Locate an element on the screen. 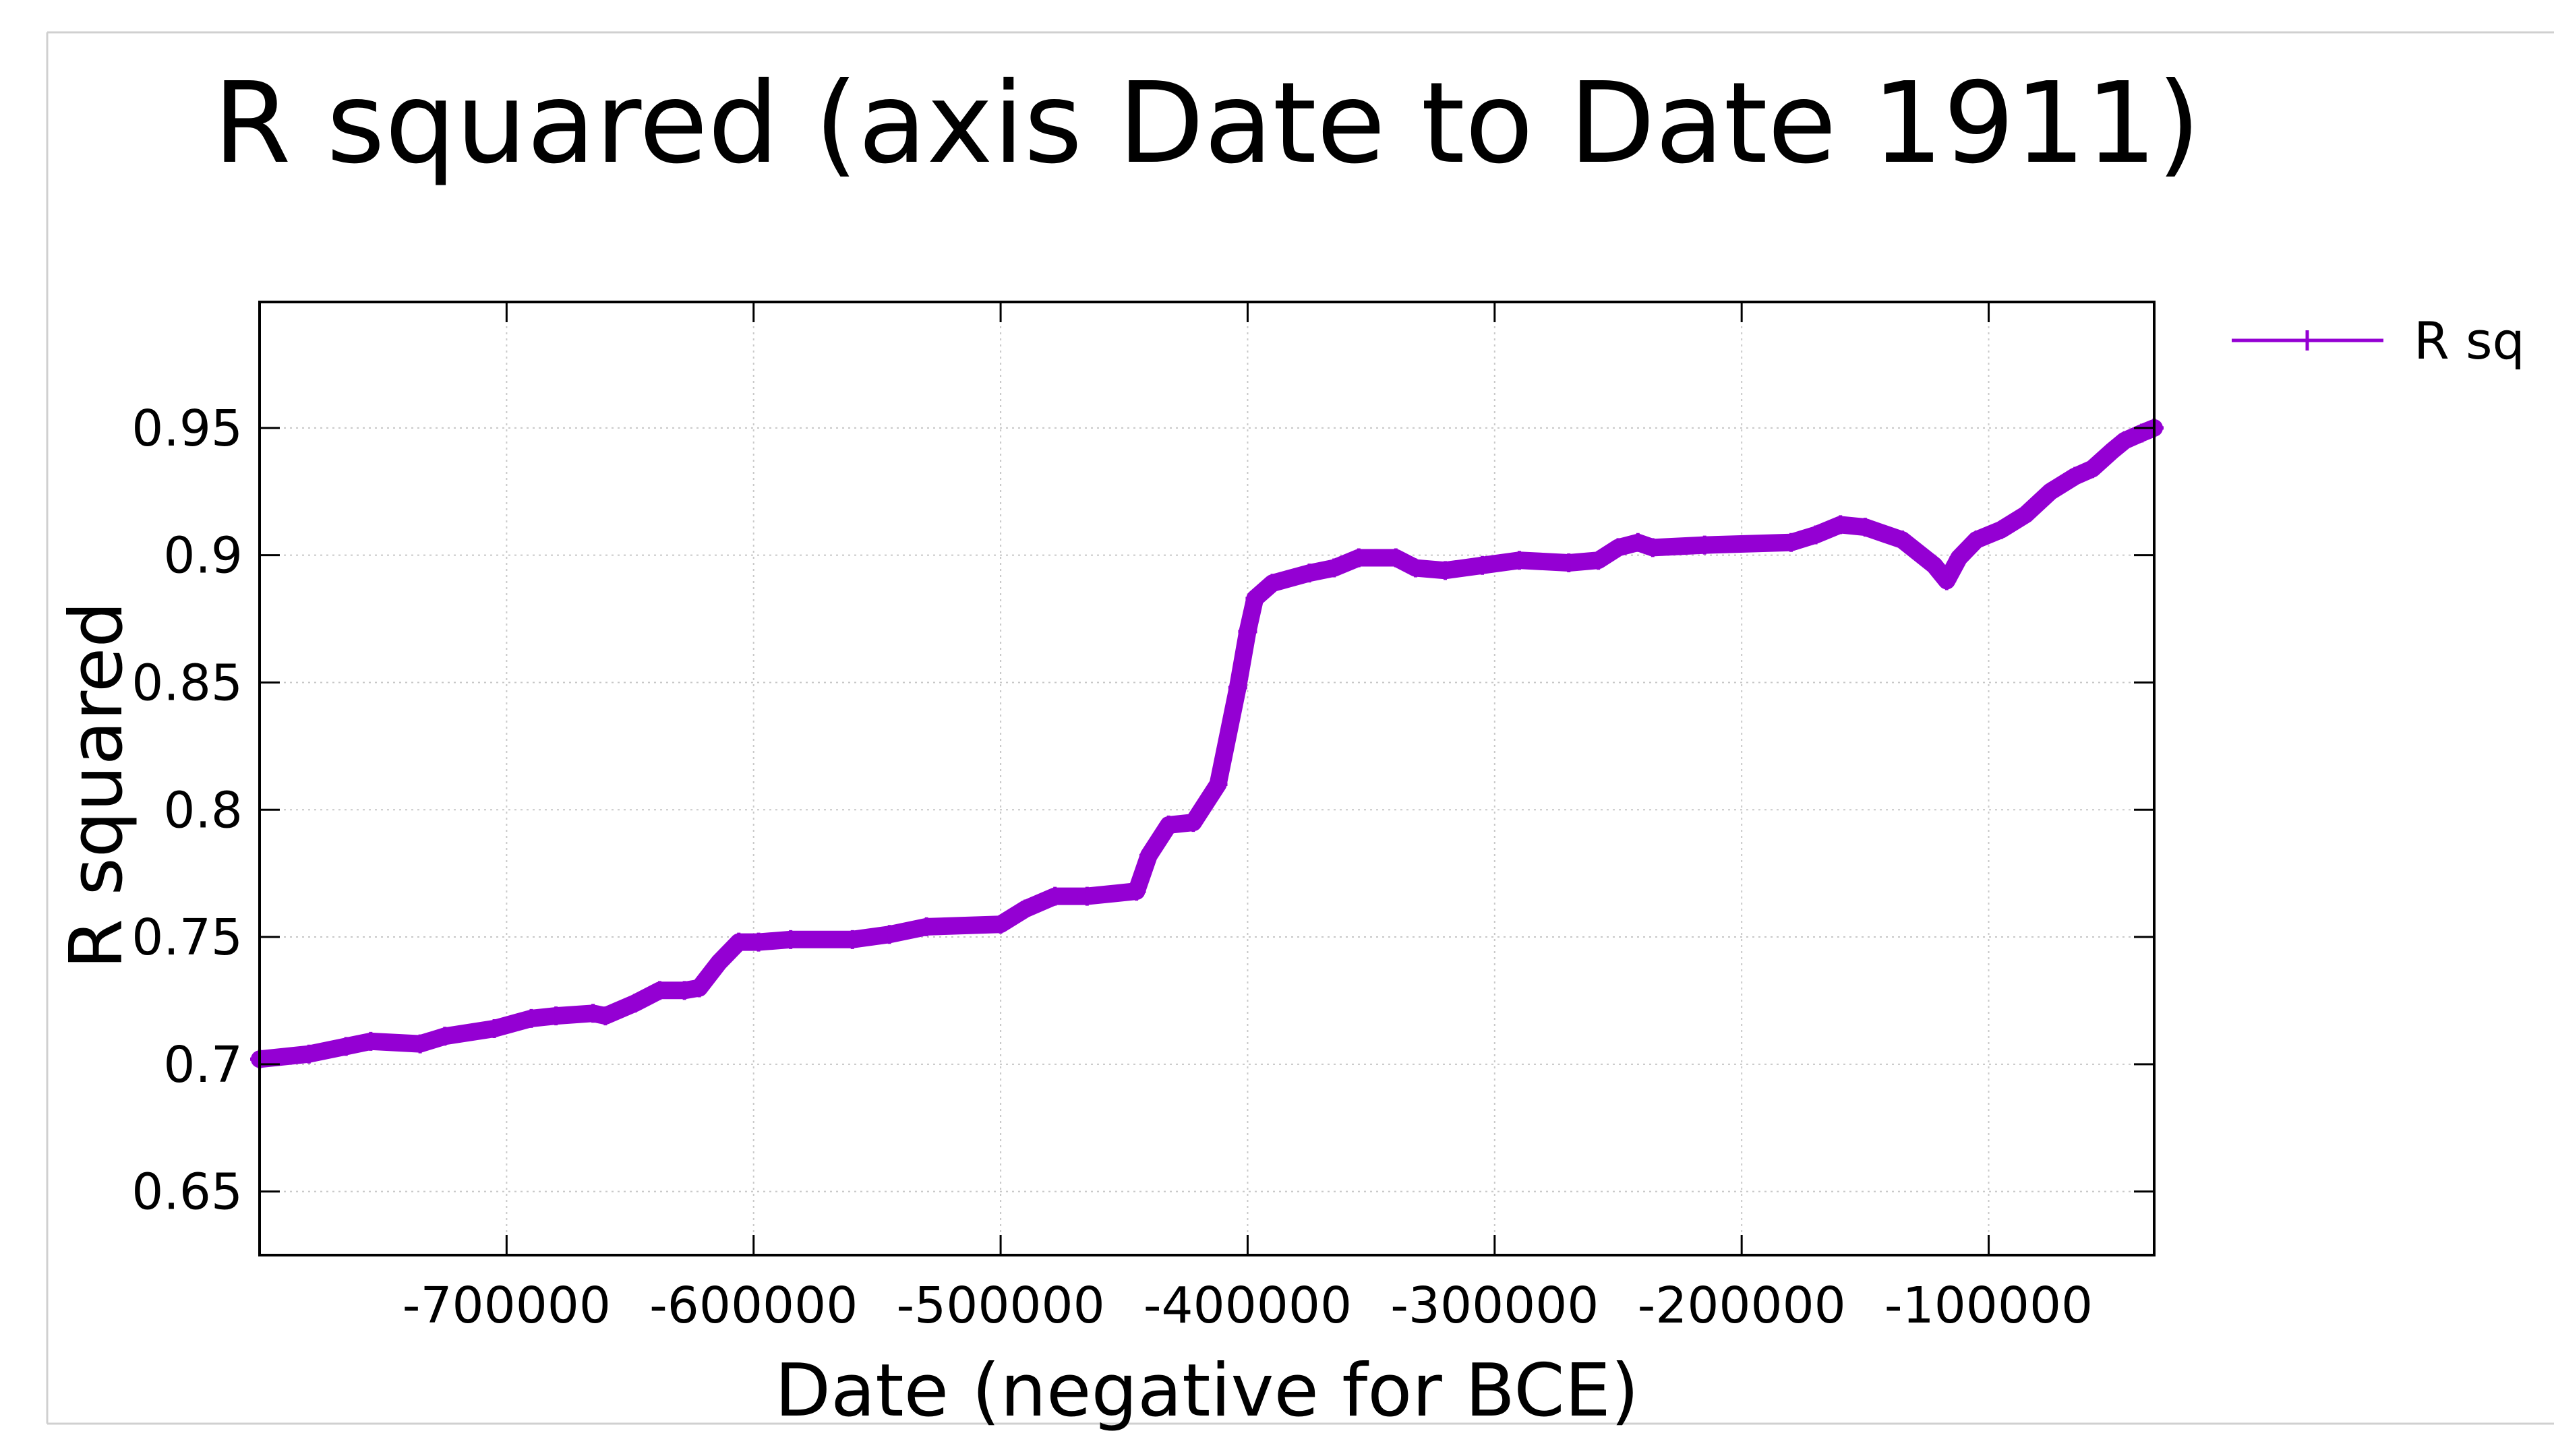  y-tick-label: 0.7 is located at coordinates (203, 1065).